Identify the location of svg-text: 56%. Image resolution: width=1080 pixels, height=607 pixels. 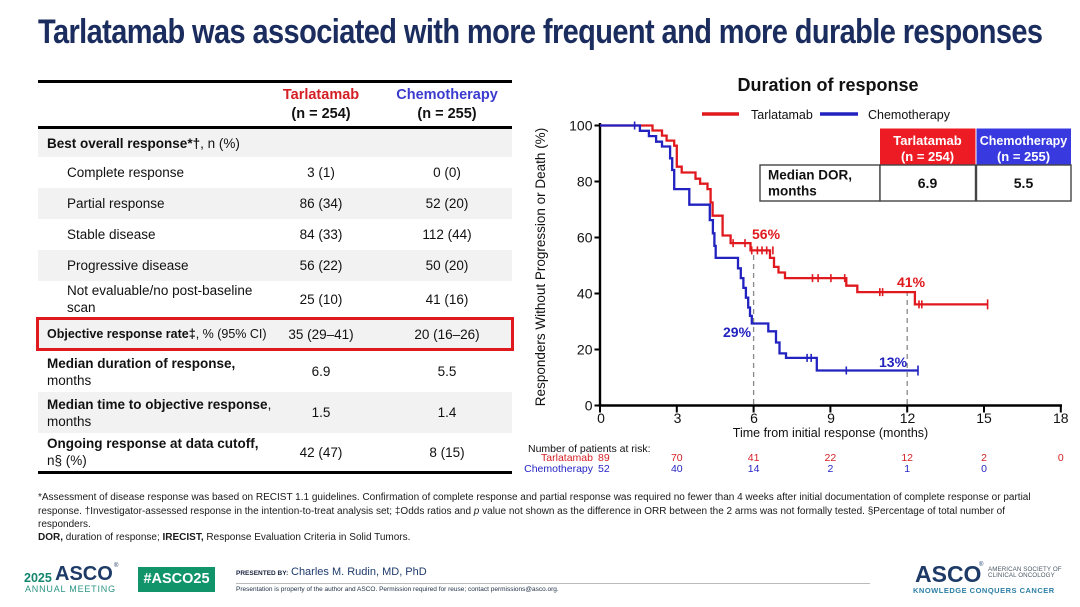
(766, 234).